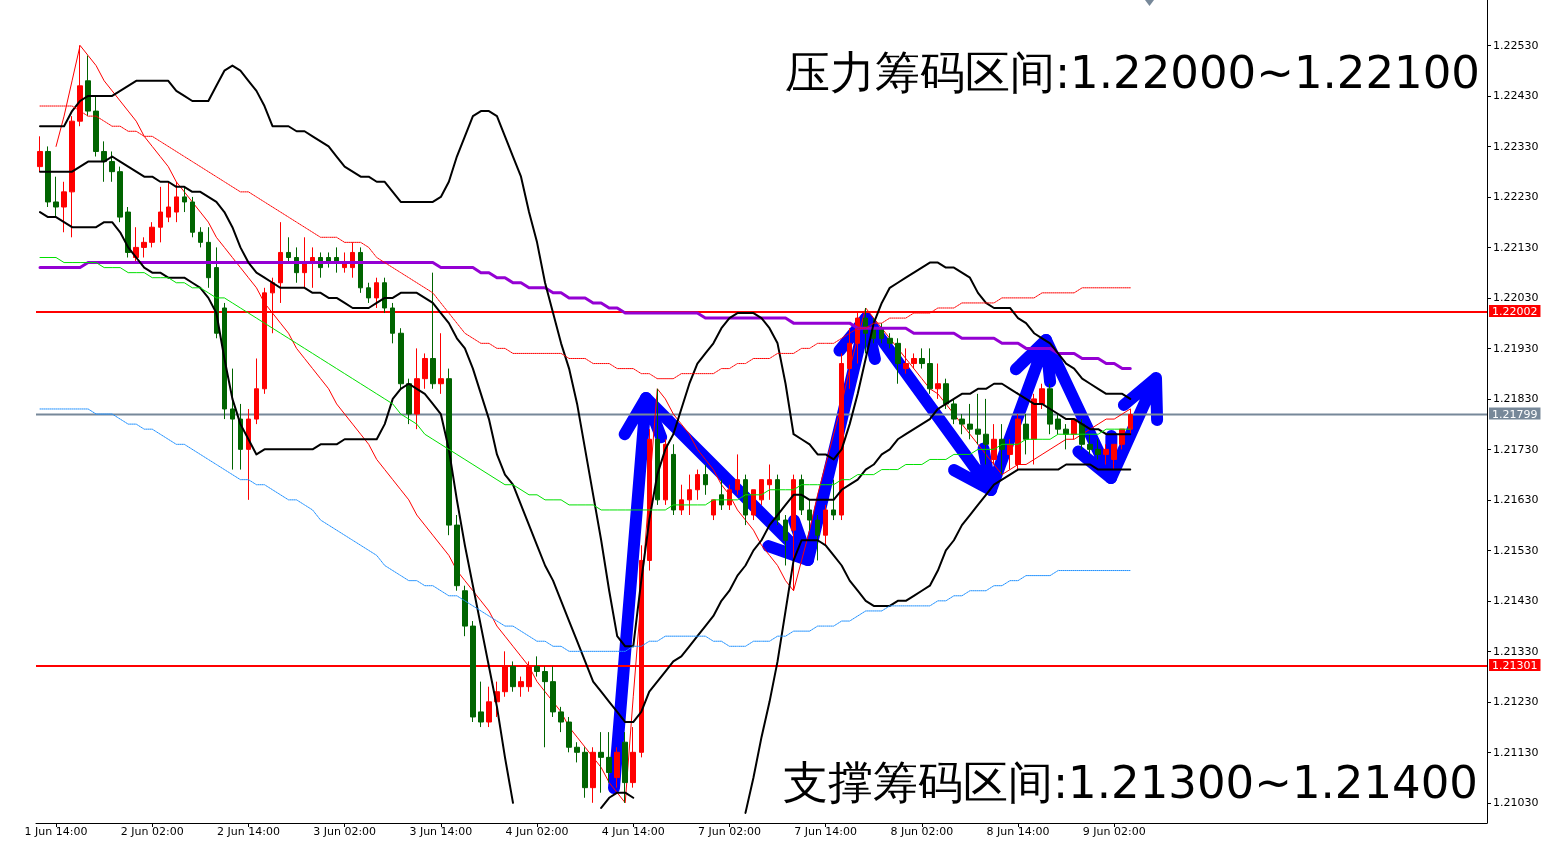 The image size is (1544, 843). I want to click on y-tick-label: 1.22130, so click(1516, 247).